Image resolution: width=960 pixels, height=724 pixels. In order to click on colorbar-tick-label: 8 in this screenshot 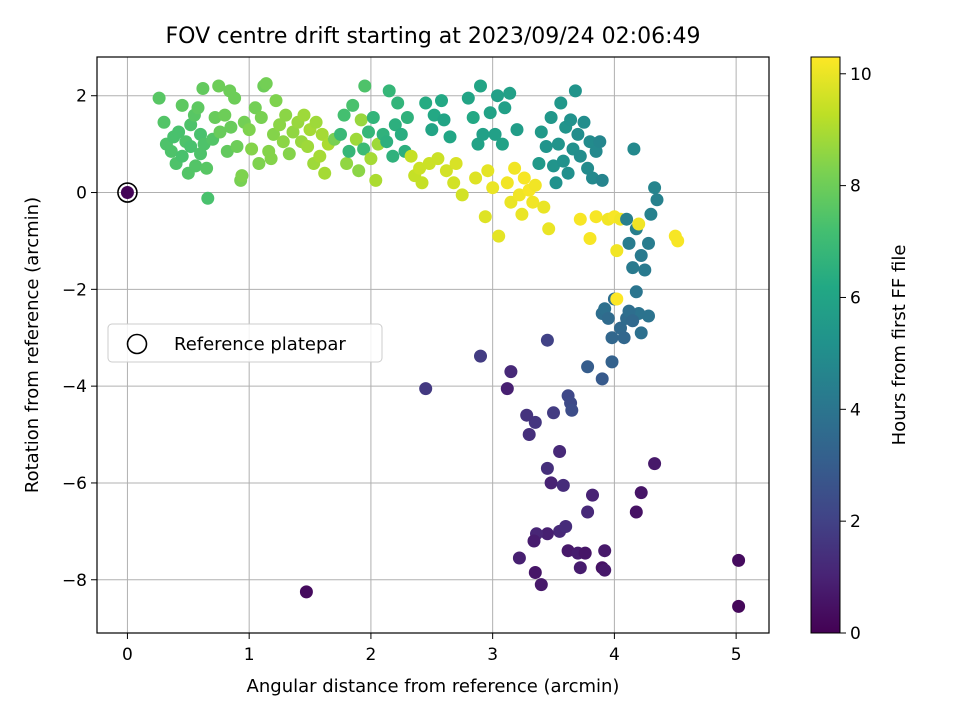, I will do `click(855, 187)`.